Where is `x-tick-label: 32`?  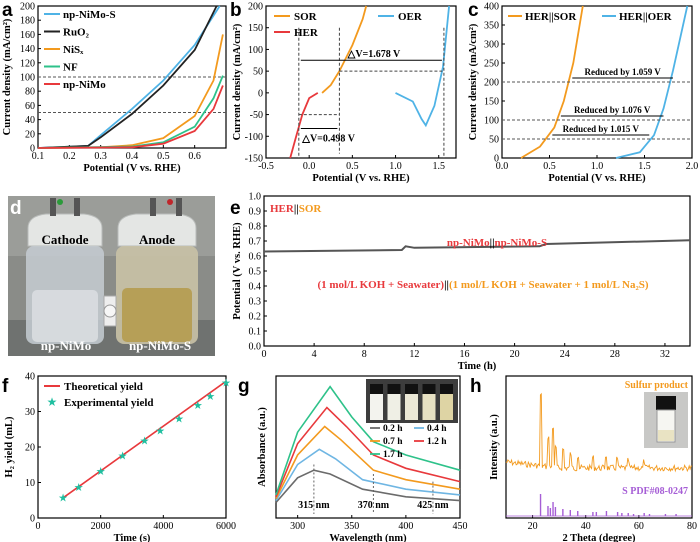 x-tick-label: 32 is located at coordinates (665, 354).